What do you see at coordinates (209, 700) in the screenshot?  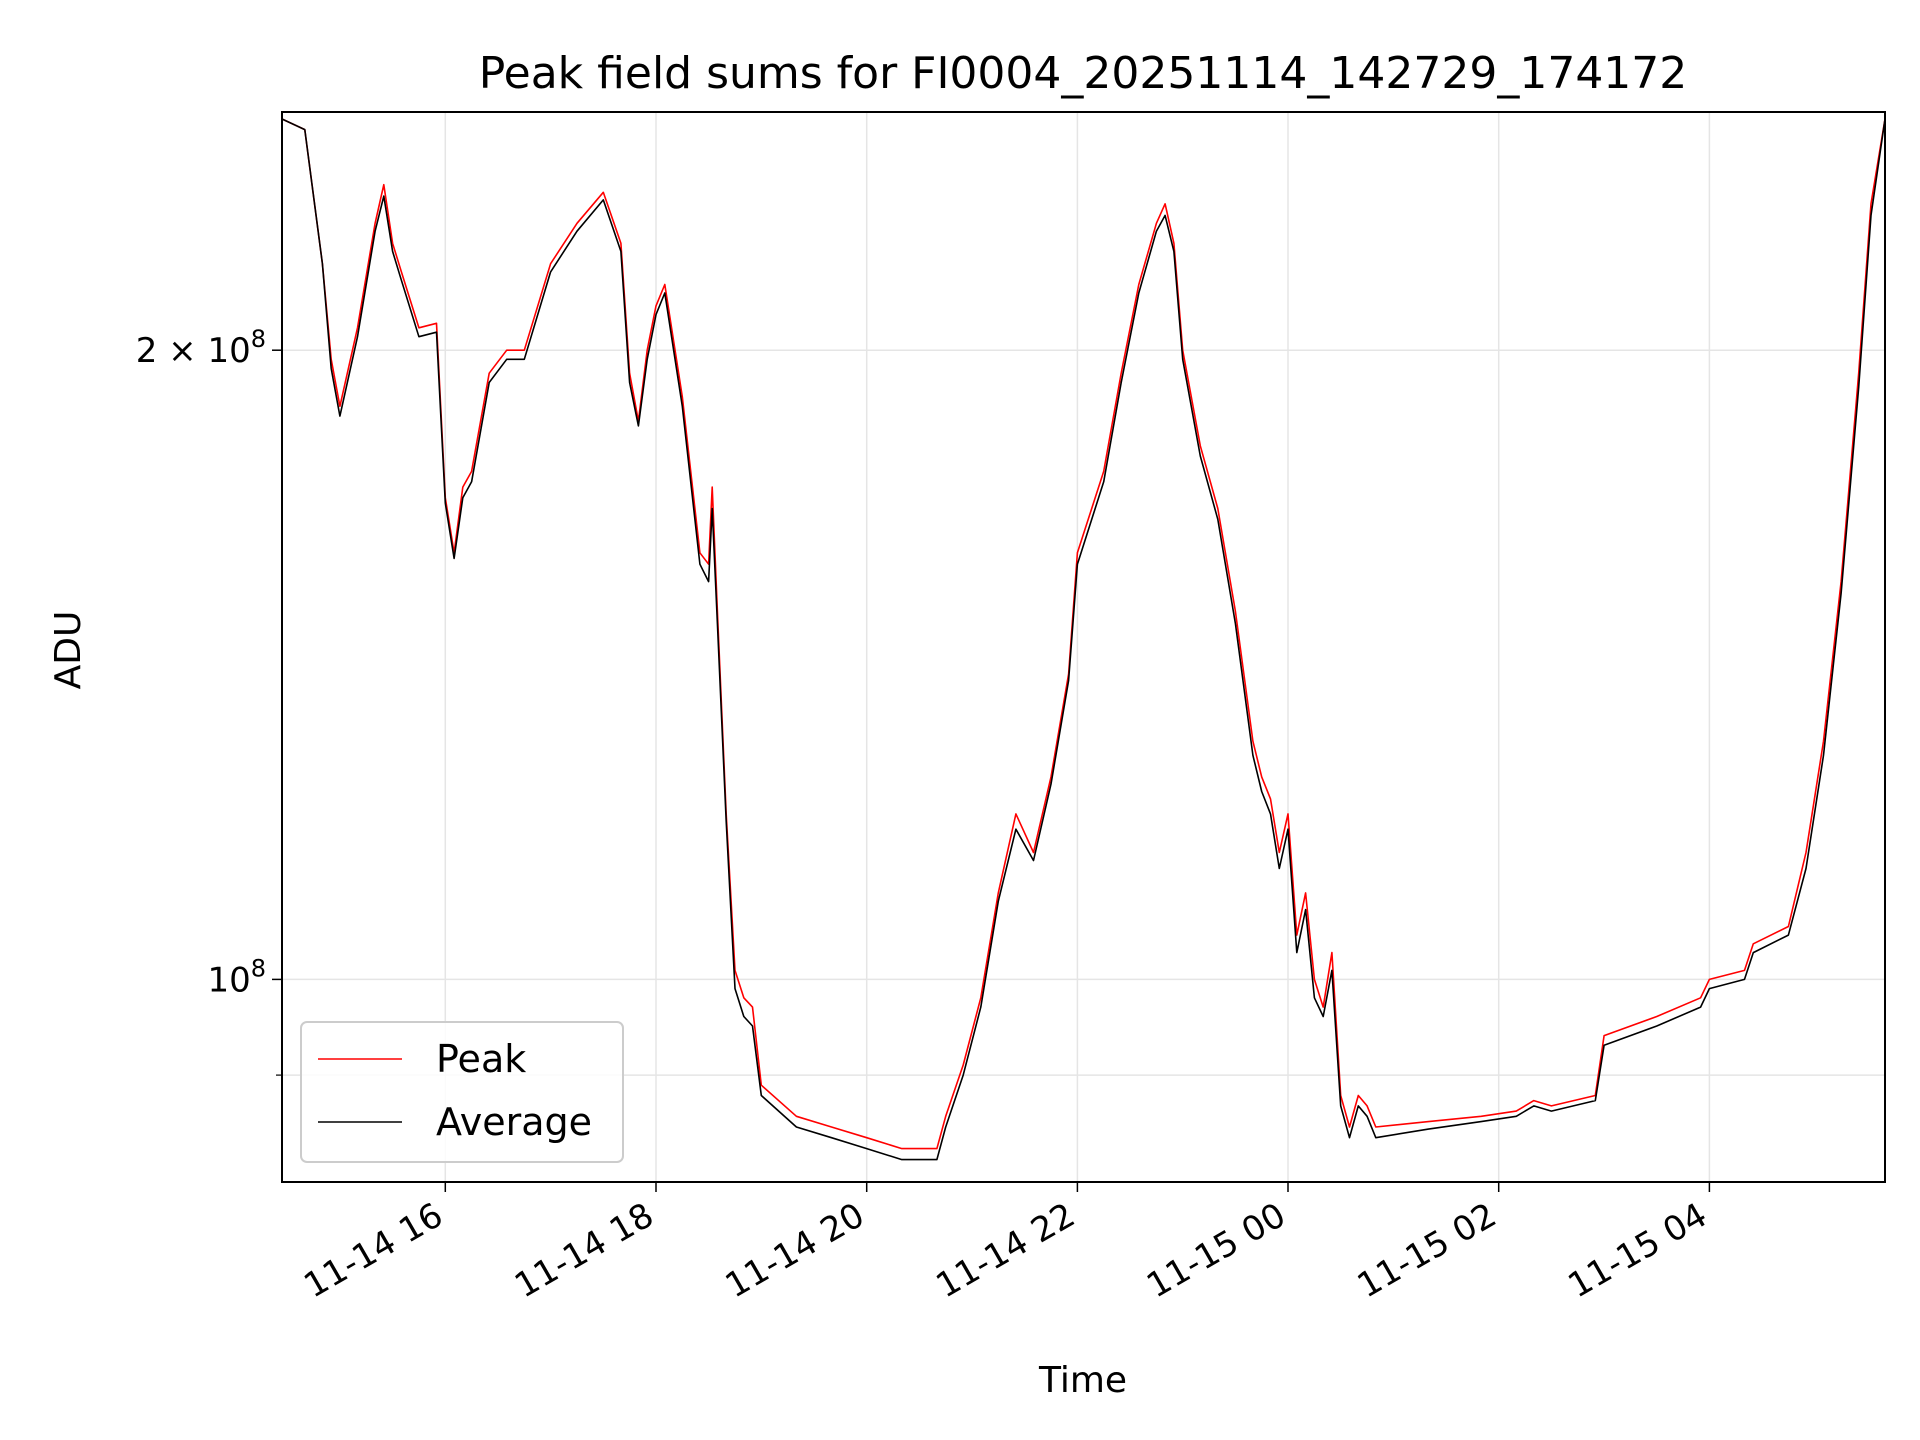 I see `y-axis: 108 2 × 108` at bounding box center [209, 700].